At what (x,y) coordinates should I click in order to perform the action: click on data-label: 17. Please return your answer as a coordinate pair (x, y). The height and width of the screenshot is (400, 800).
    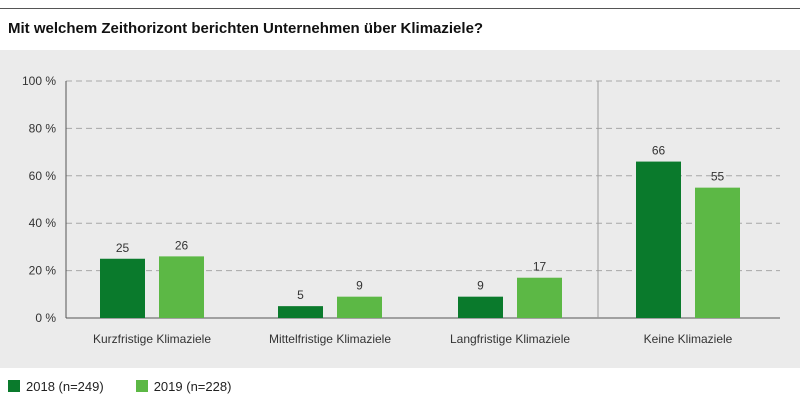
    Looking at the image, I should click on (540, 267).